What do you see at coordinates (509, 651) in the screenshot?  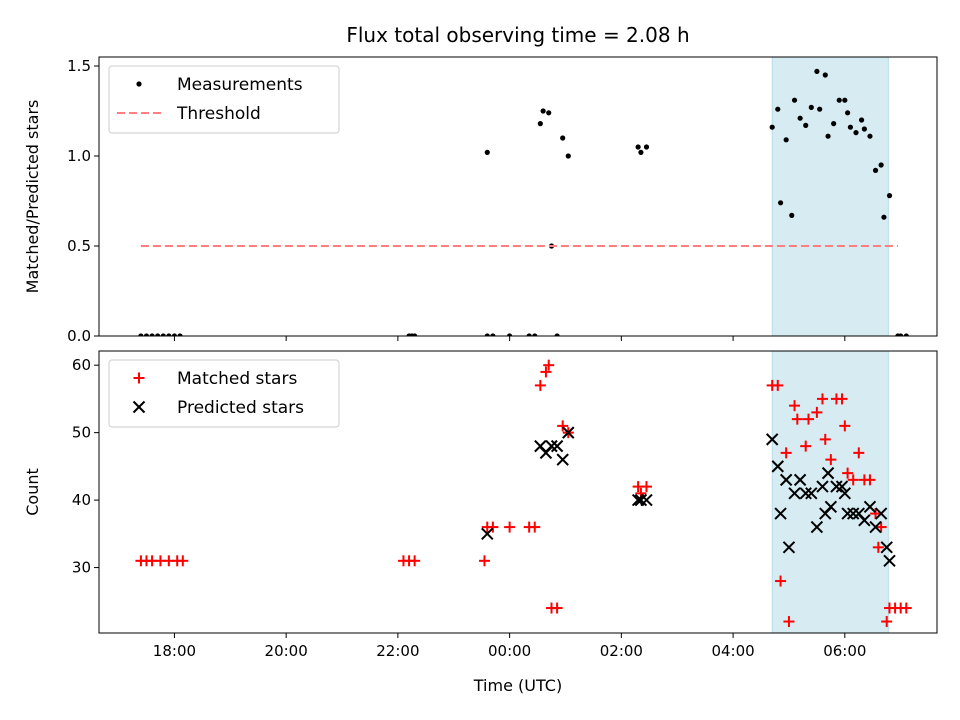 I see `x-tick-label: 00:00` at bounding box center [509, 651].